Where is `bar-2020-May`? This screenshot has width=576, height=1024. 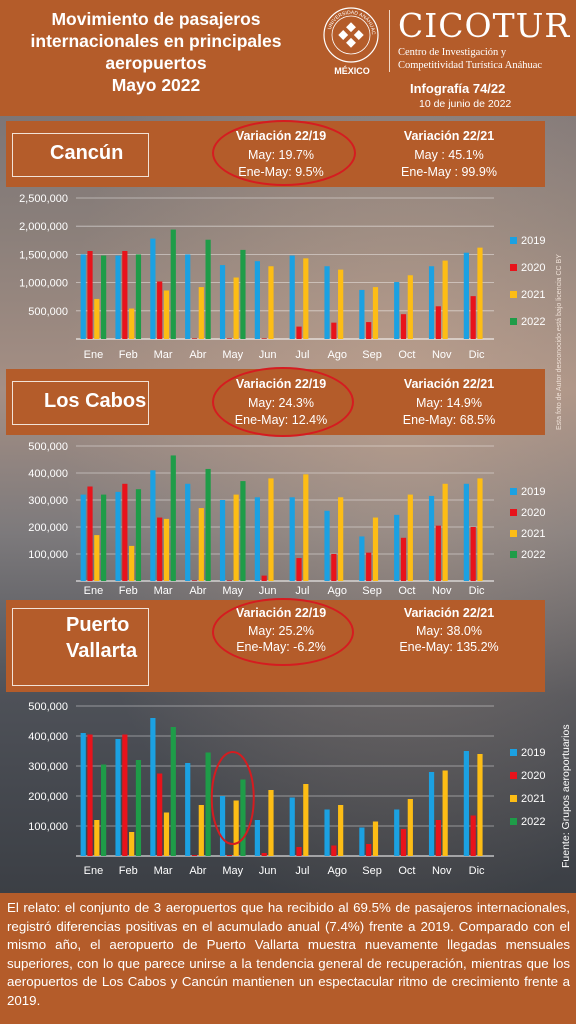 bar-2020-May is located at coordinates (229, 580).